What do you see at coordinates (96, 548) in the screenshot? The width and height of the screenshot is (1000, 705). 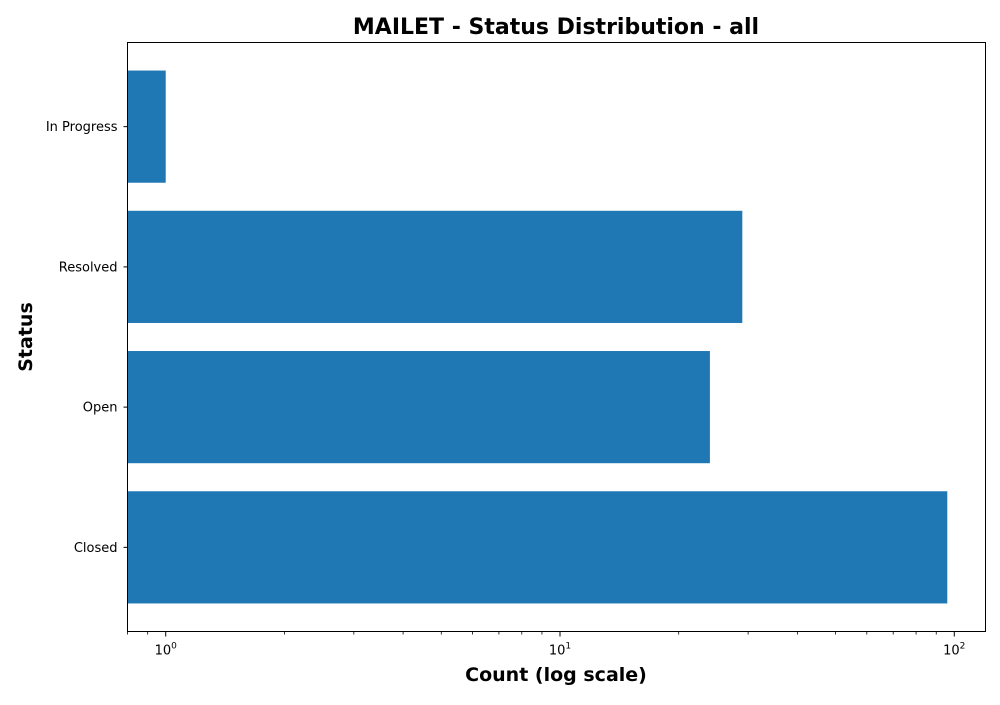 I see `y-tick-label-closed: Closed` at bounding box center [96, 548].